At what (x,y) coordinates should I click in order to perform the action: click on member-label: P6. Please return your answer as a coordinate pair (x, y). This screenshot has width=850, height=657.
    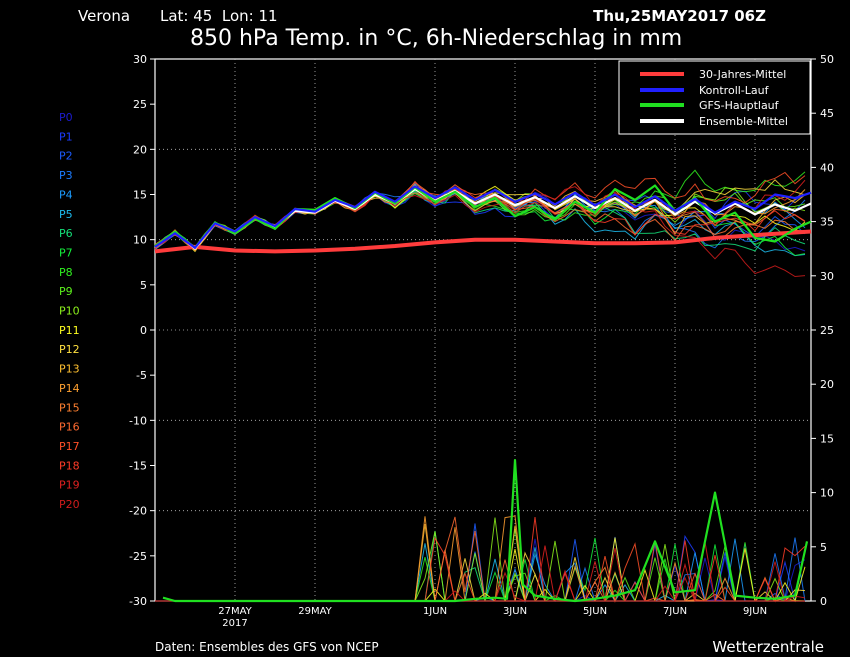
    Looking at the image, I should click on (66, 233).